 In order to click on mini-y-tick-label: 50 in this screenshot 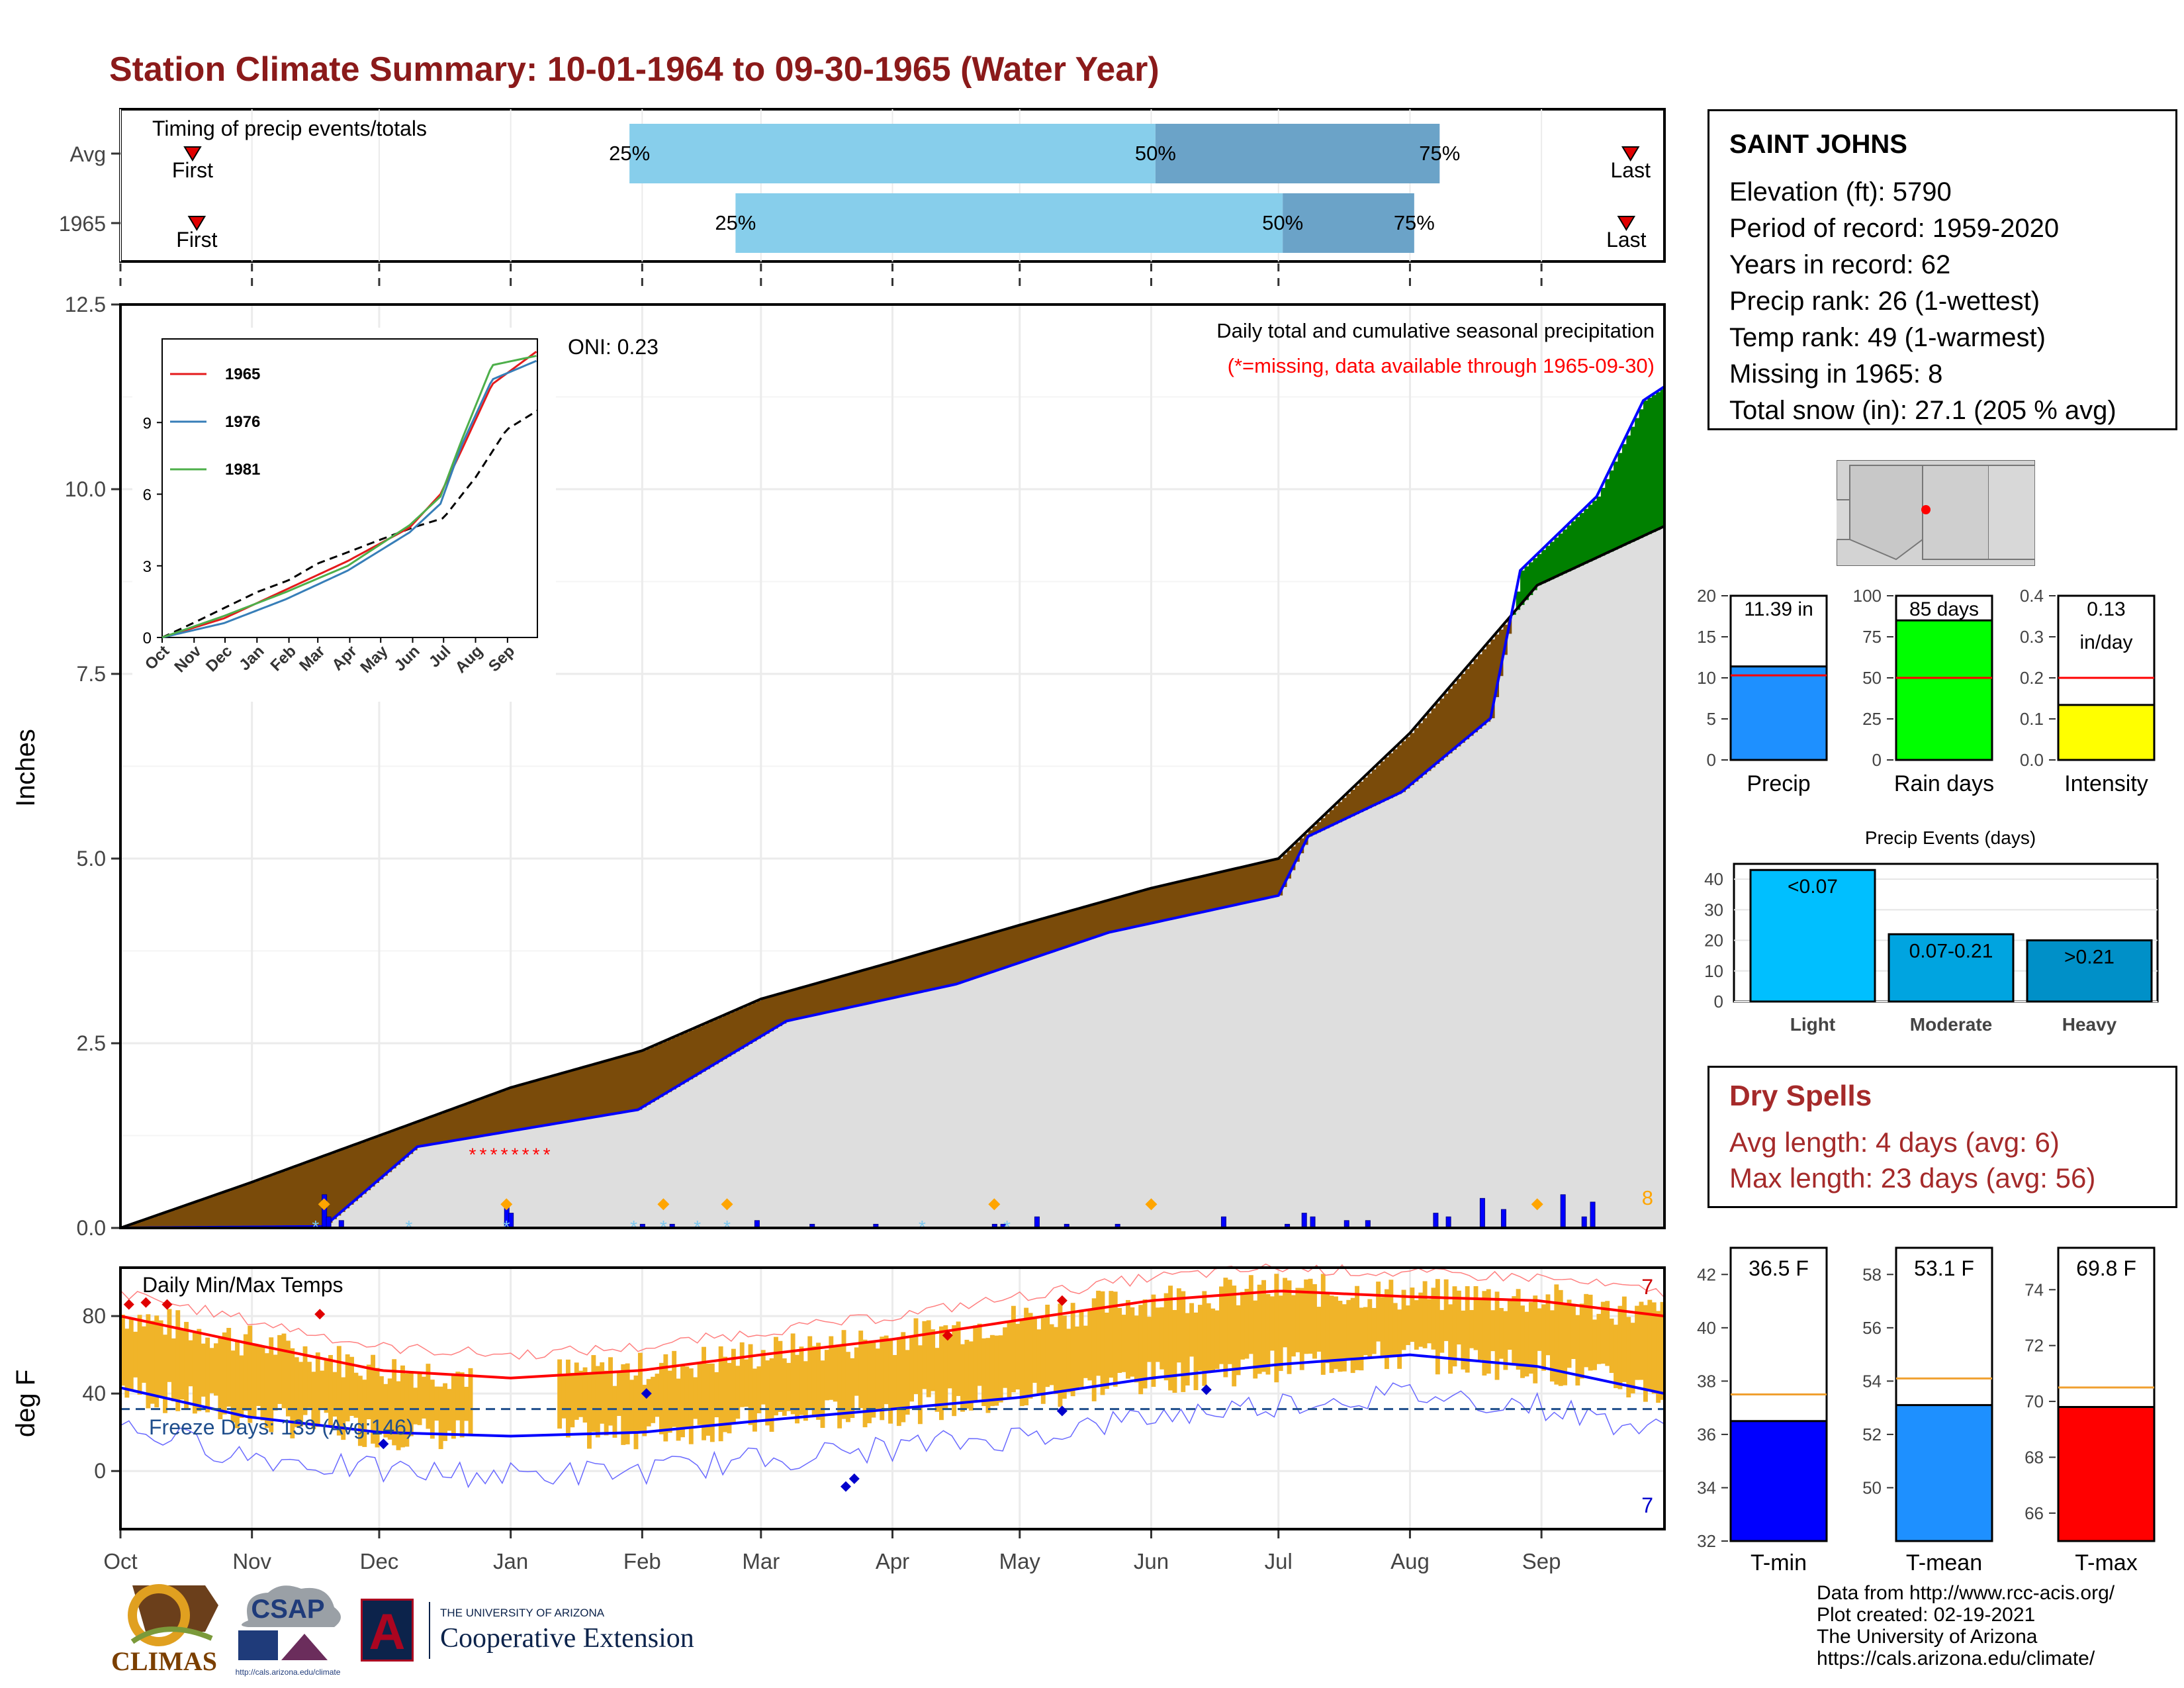, I will do `click(1872, 678)`.